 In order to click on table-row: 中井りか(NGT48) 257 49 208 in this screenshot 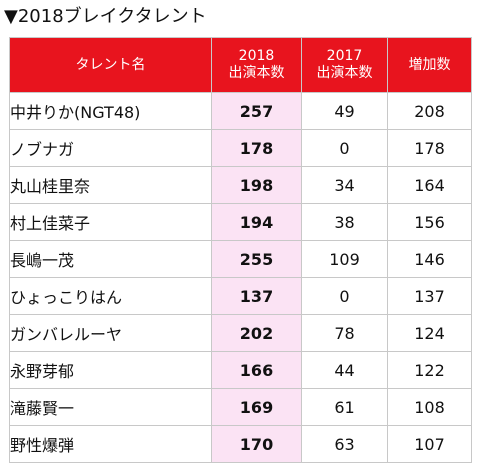, I will do `click(240, 111)`.